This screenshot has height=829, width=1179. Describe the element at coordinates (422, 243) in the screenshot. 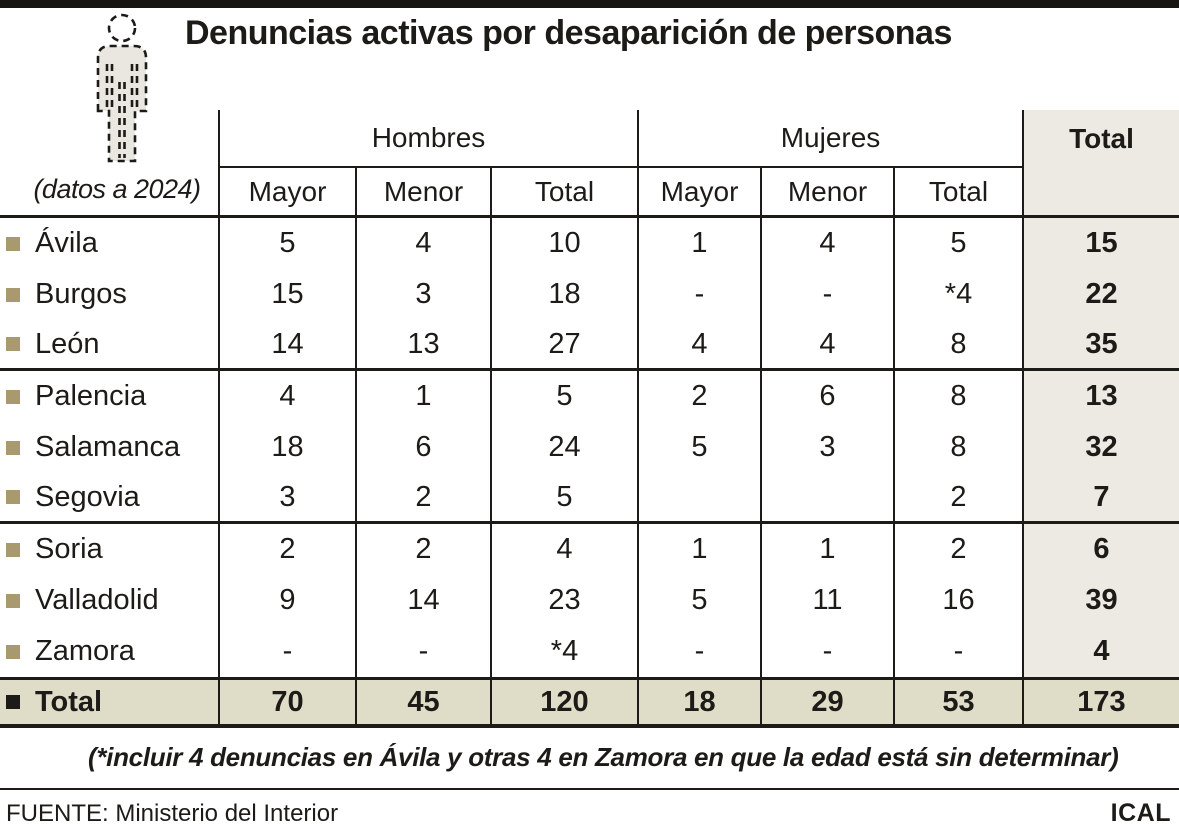

I see `value-hombres-menor: 4` at that location.